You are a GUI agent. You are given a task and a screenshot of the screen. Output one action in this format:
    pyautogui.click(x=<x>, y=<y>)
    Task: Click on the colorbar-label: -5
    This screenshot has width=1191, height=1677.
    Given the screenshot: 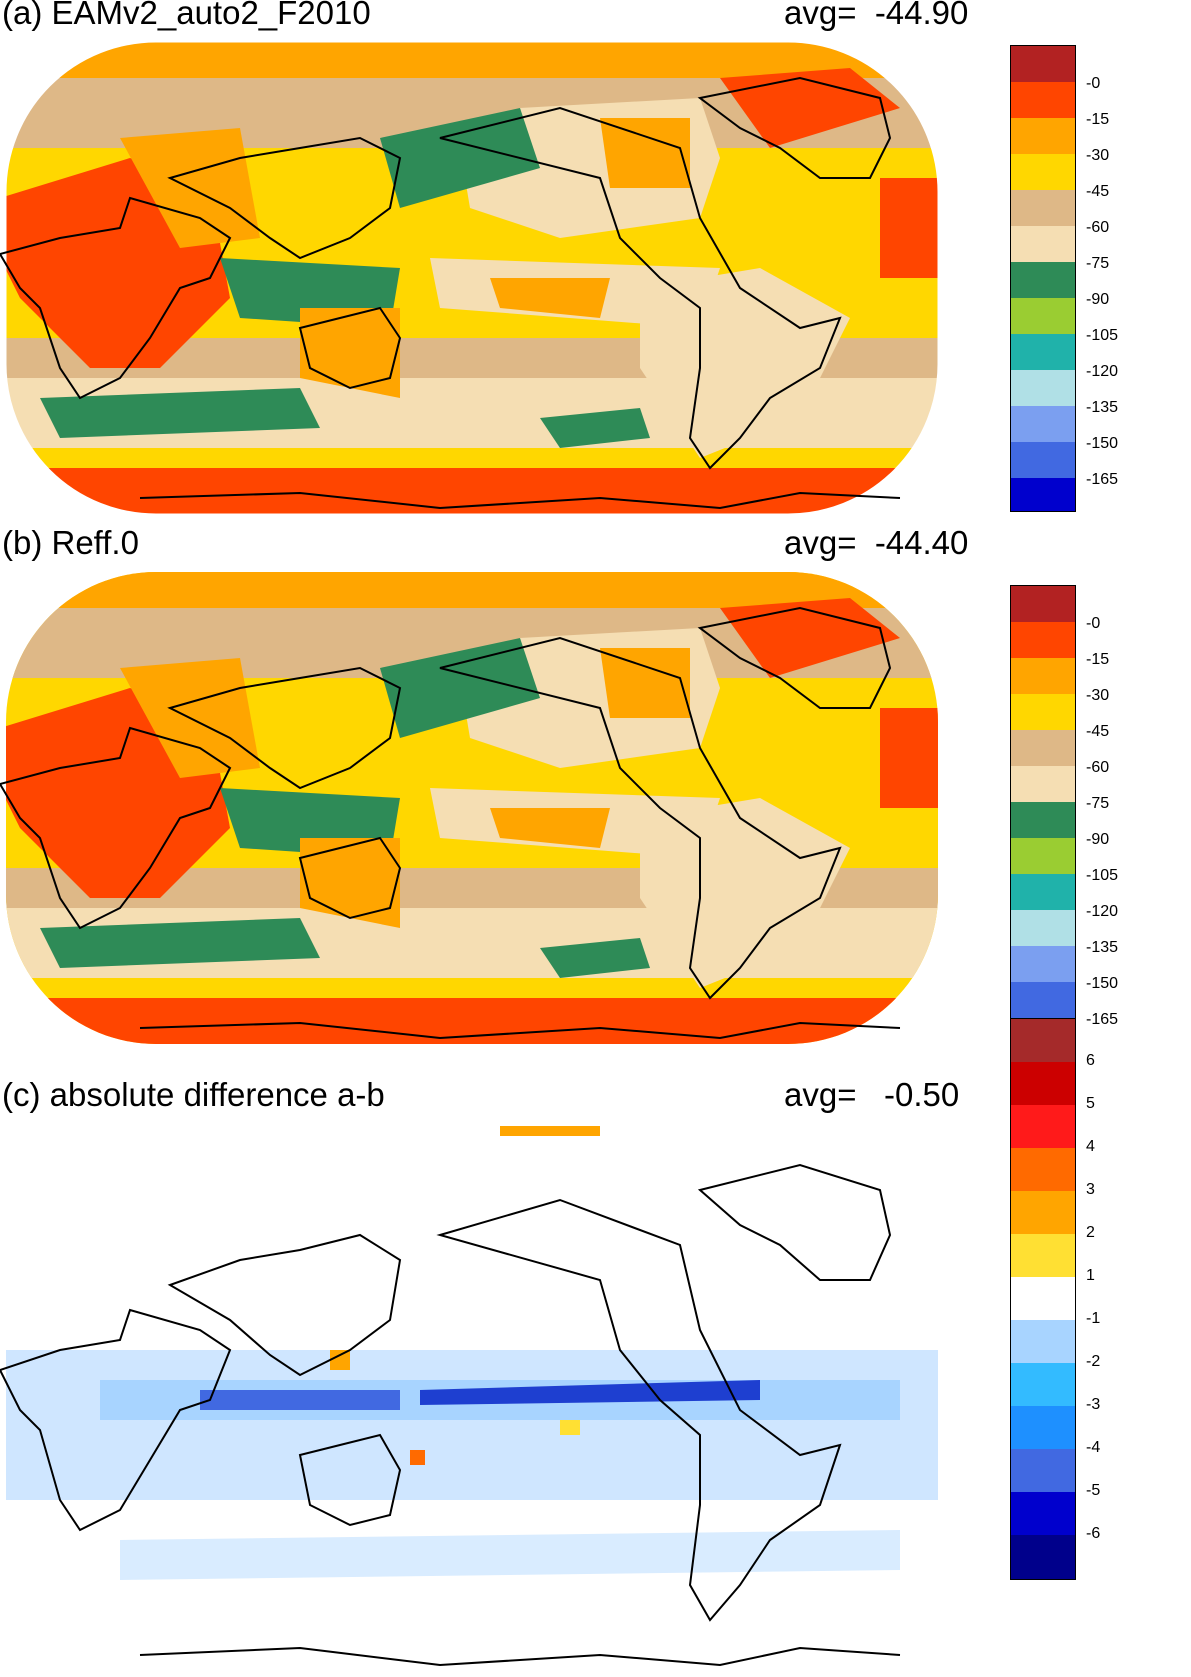 What is the action you would take?
    pyautogui.click(x=1093, y=1490)
    